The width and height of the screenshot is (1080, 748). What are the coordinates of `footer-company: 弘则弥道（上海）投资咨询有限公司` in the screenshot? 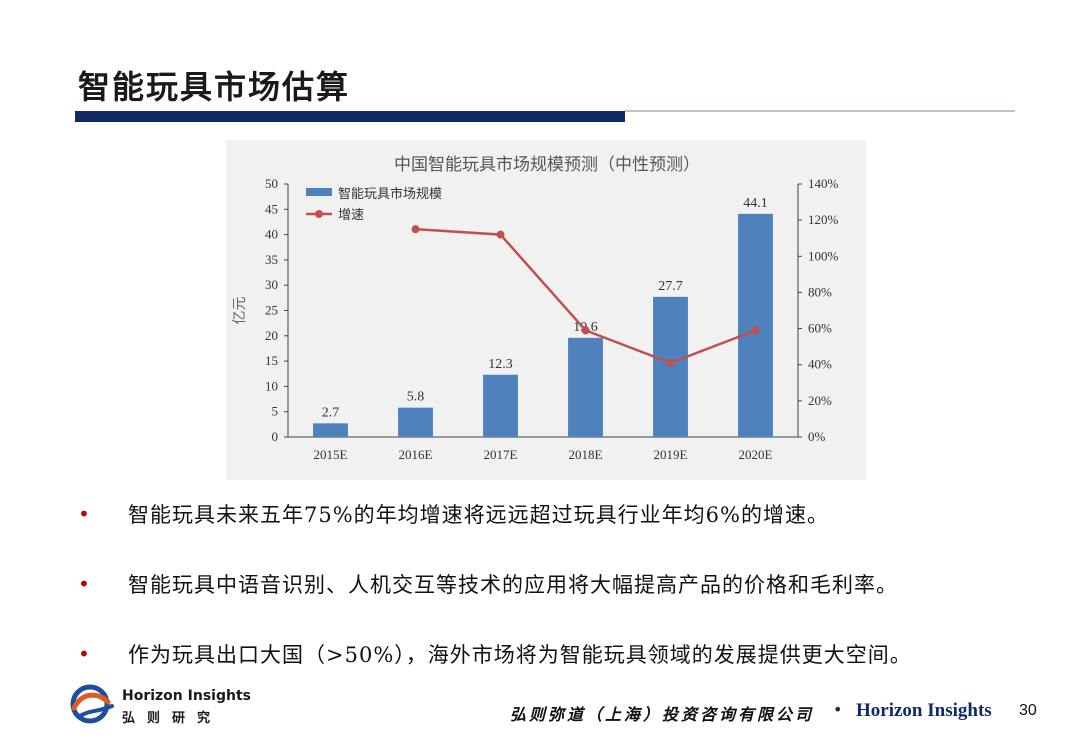 It's located at (662, 714).